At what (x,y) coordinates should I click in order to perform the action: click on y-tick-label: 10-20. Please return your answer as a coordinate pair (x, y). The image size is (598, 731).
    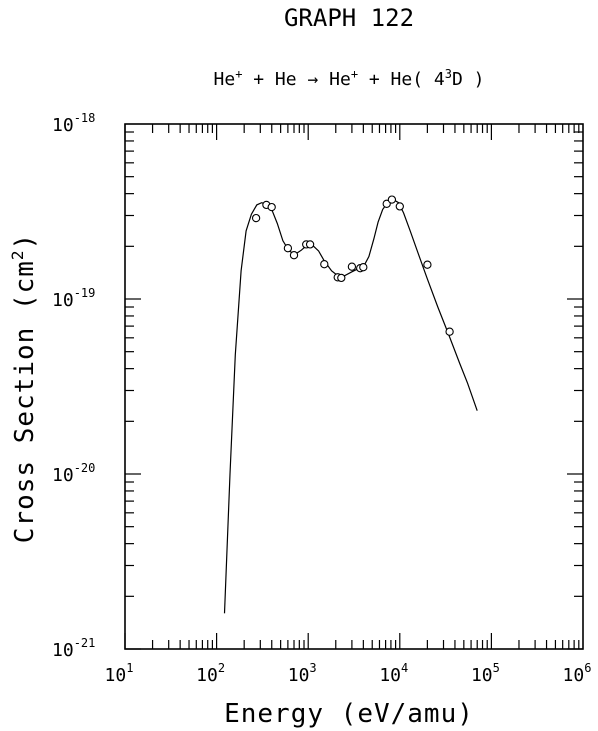
    Looking at the image, I should click on (73, 473).